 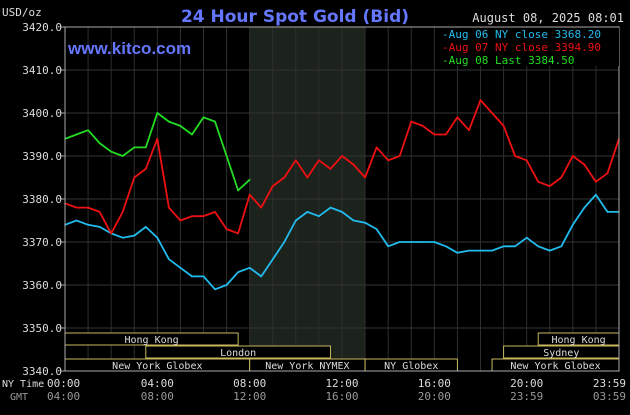 What do you see at coordinates (42, 242) in the screenshot?
I see `y-tick-label: 3370.0` at bounding box center [42, 242].